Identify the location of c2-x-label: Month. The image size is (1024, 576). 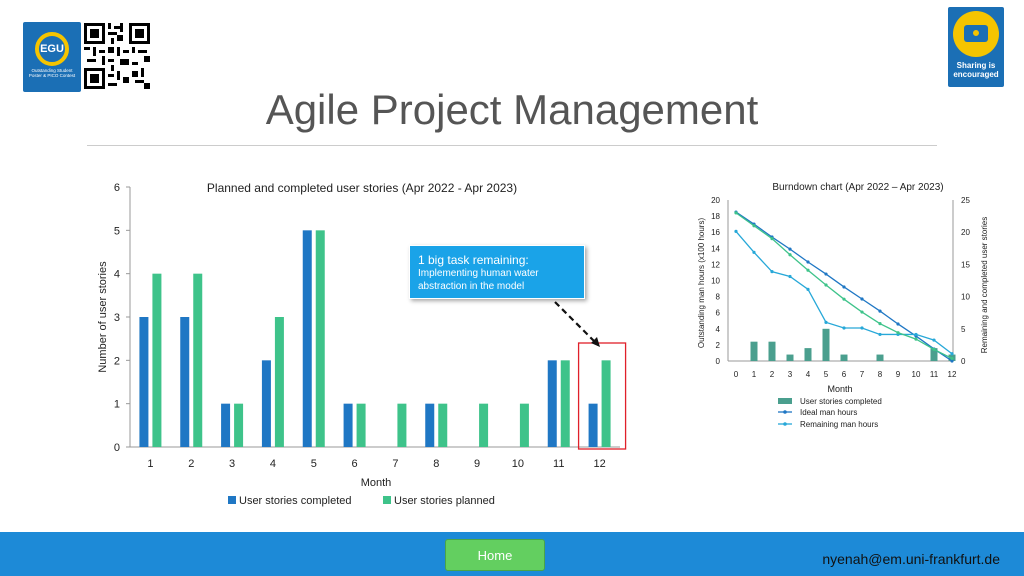
(839, 389).